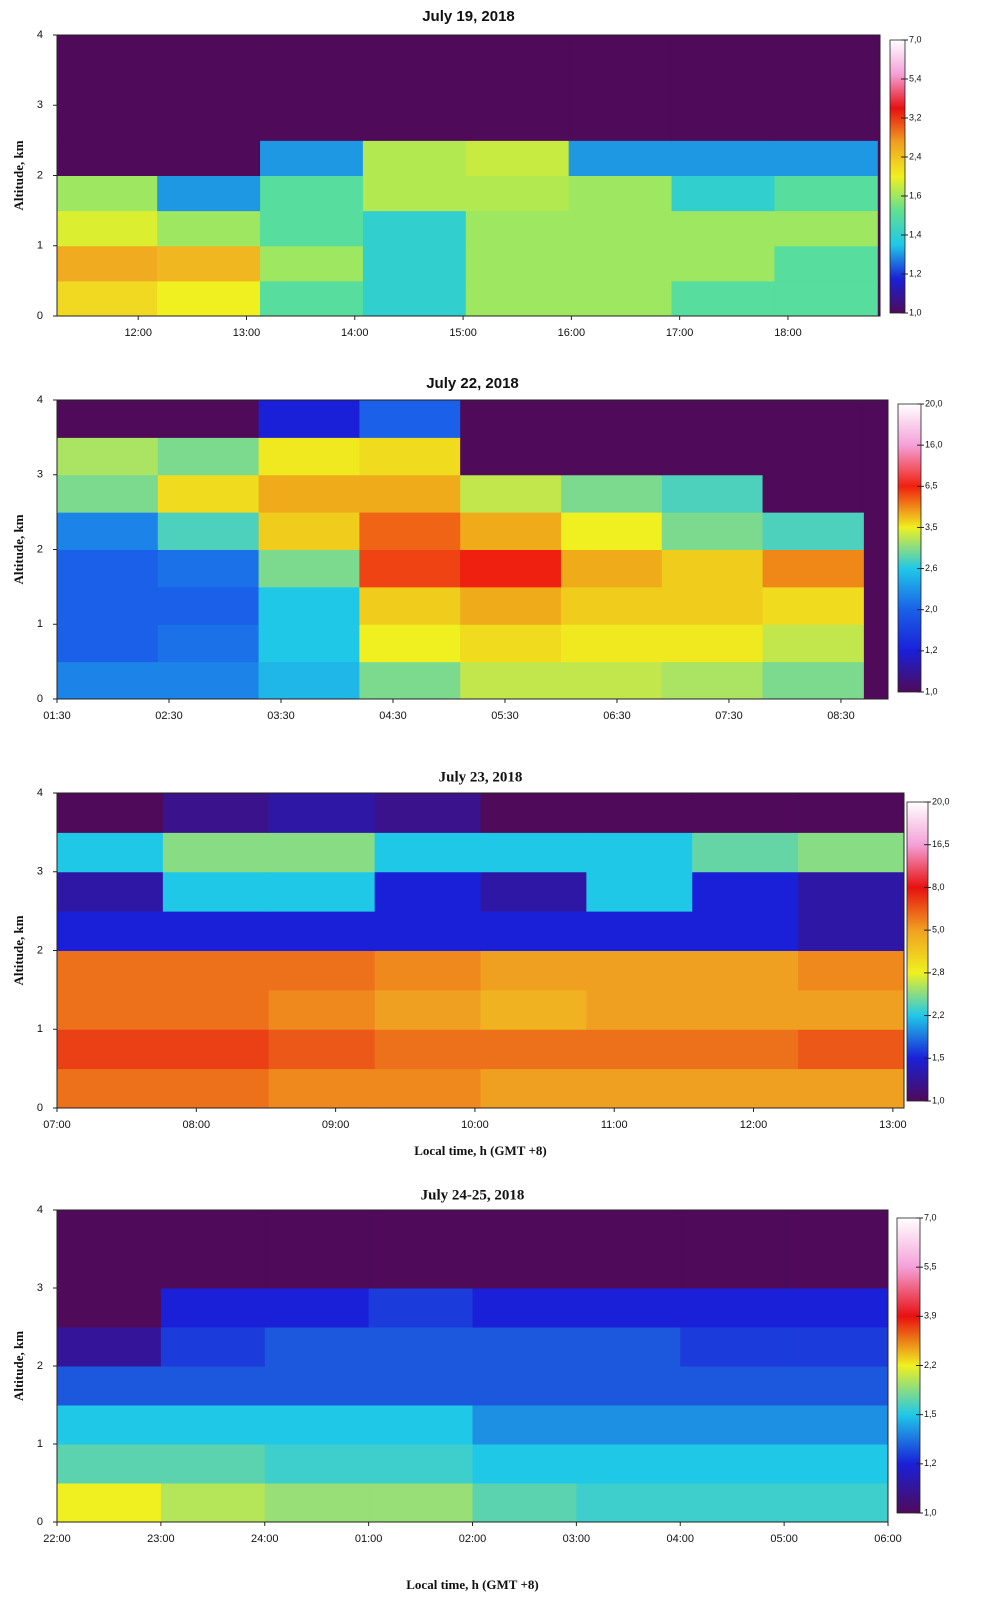  I want to click on heatmap, so click(468, 175).